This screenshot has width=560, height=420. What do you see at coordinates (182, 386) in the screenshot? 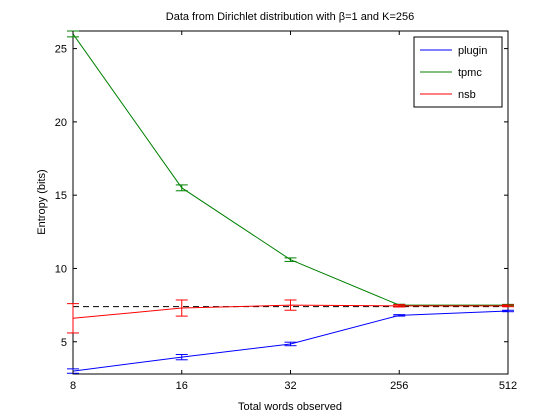
I see `x-tick-label: 16` at bounding box center [182, 386].